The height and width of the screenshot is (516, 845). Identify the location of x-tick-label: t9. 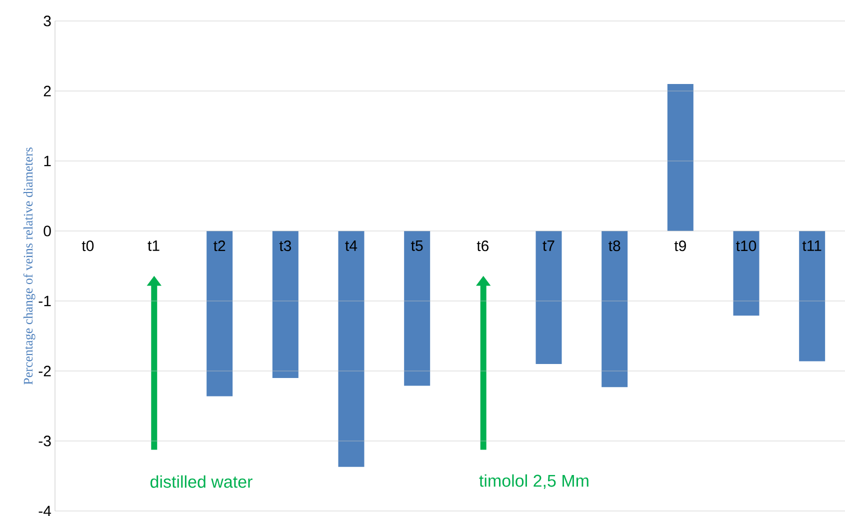
(680, 246).